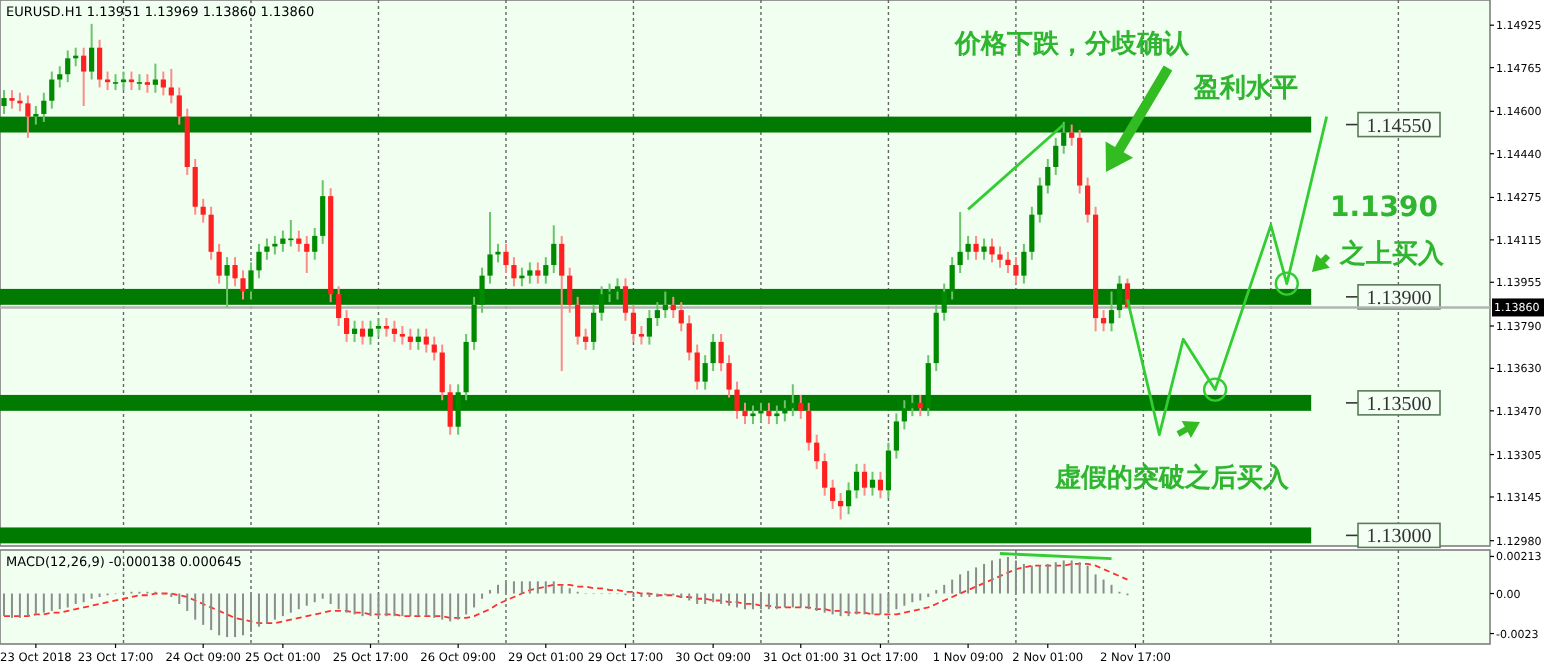 This screenshot has width=1544, height=664. I want to click on annotation: 1.1390, so click(1384, 208).